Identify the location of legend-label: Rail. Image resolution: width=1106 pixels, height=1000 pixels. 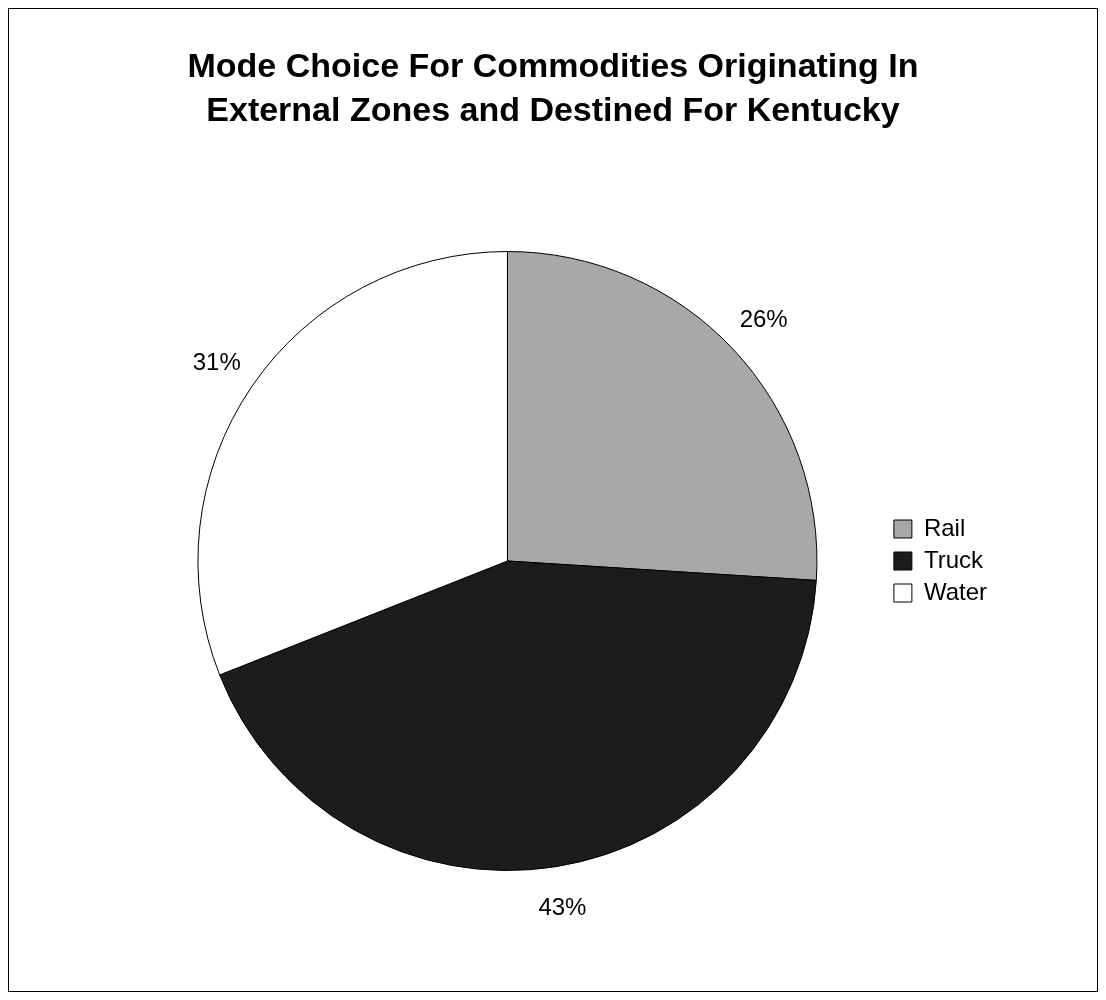
(944, 527).